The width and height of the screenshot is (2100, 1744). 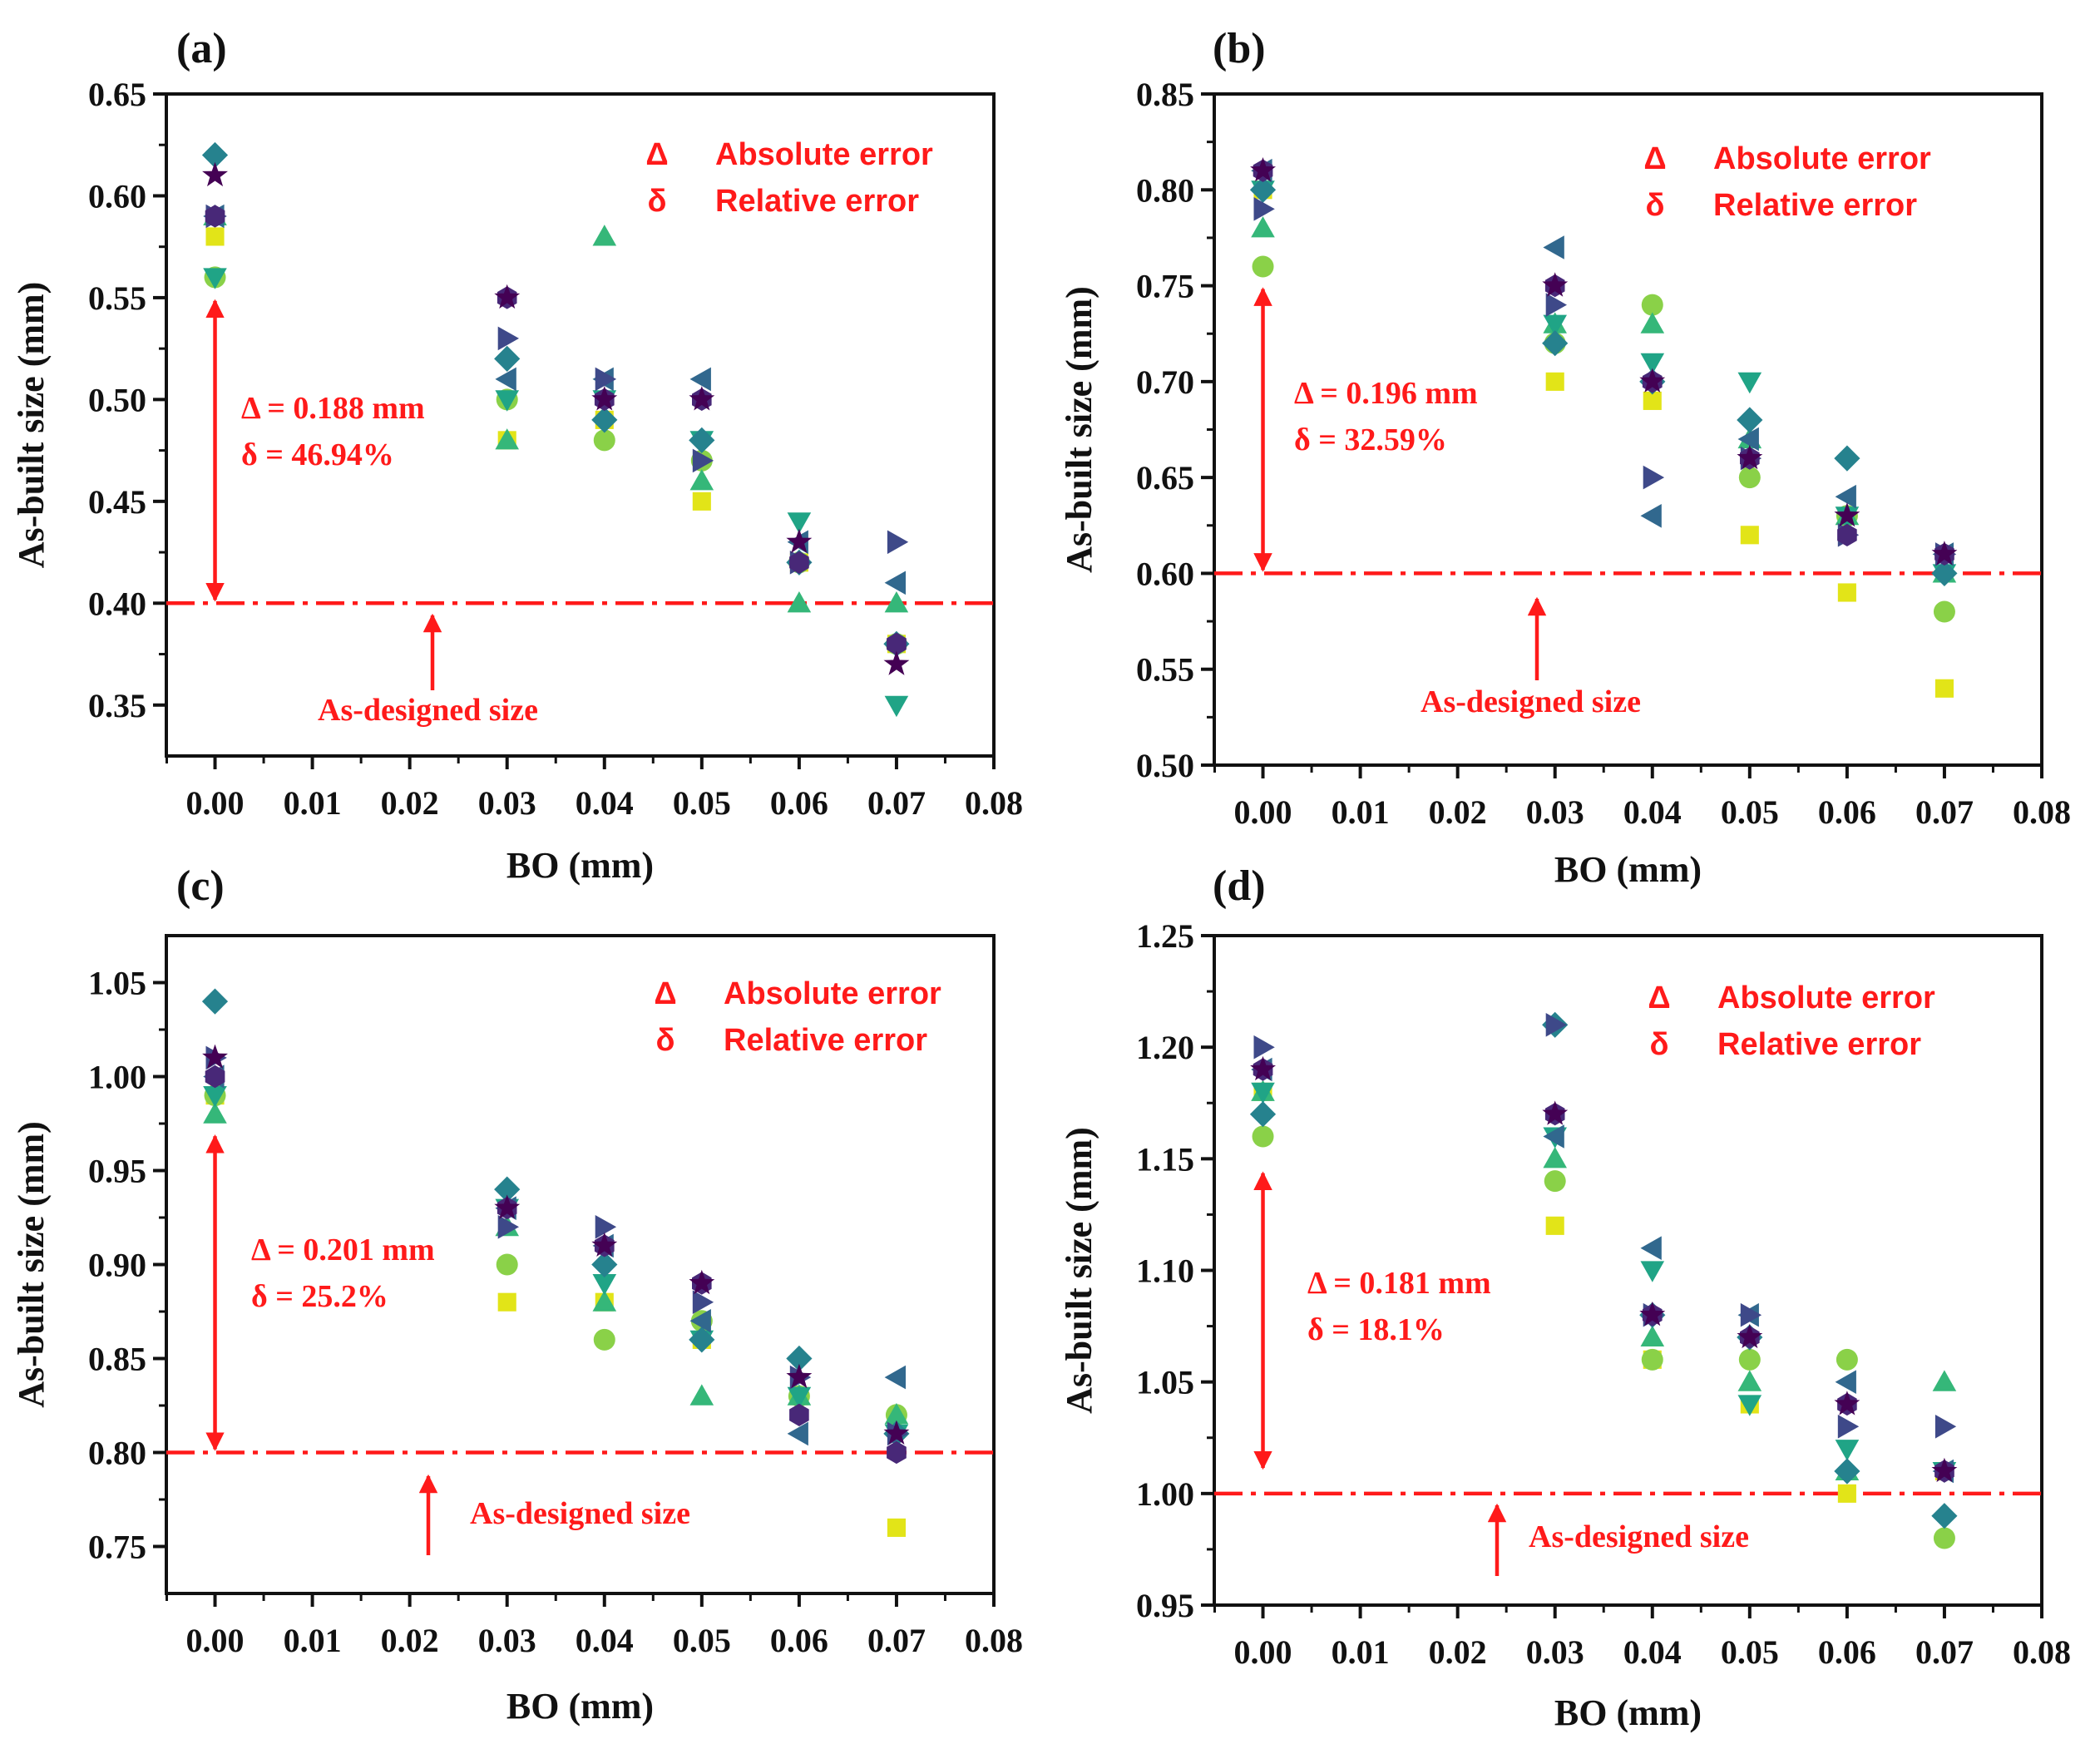 I want to click on series-triangle-down, so click(x=556, y=493).